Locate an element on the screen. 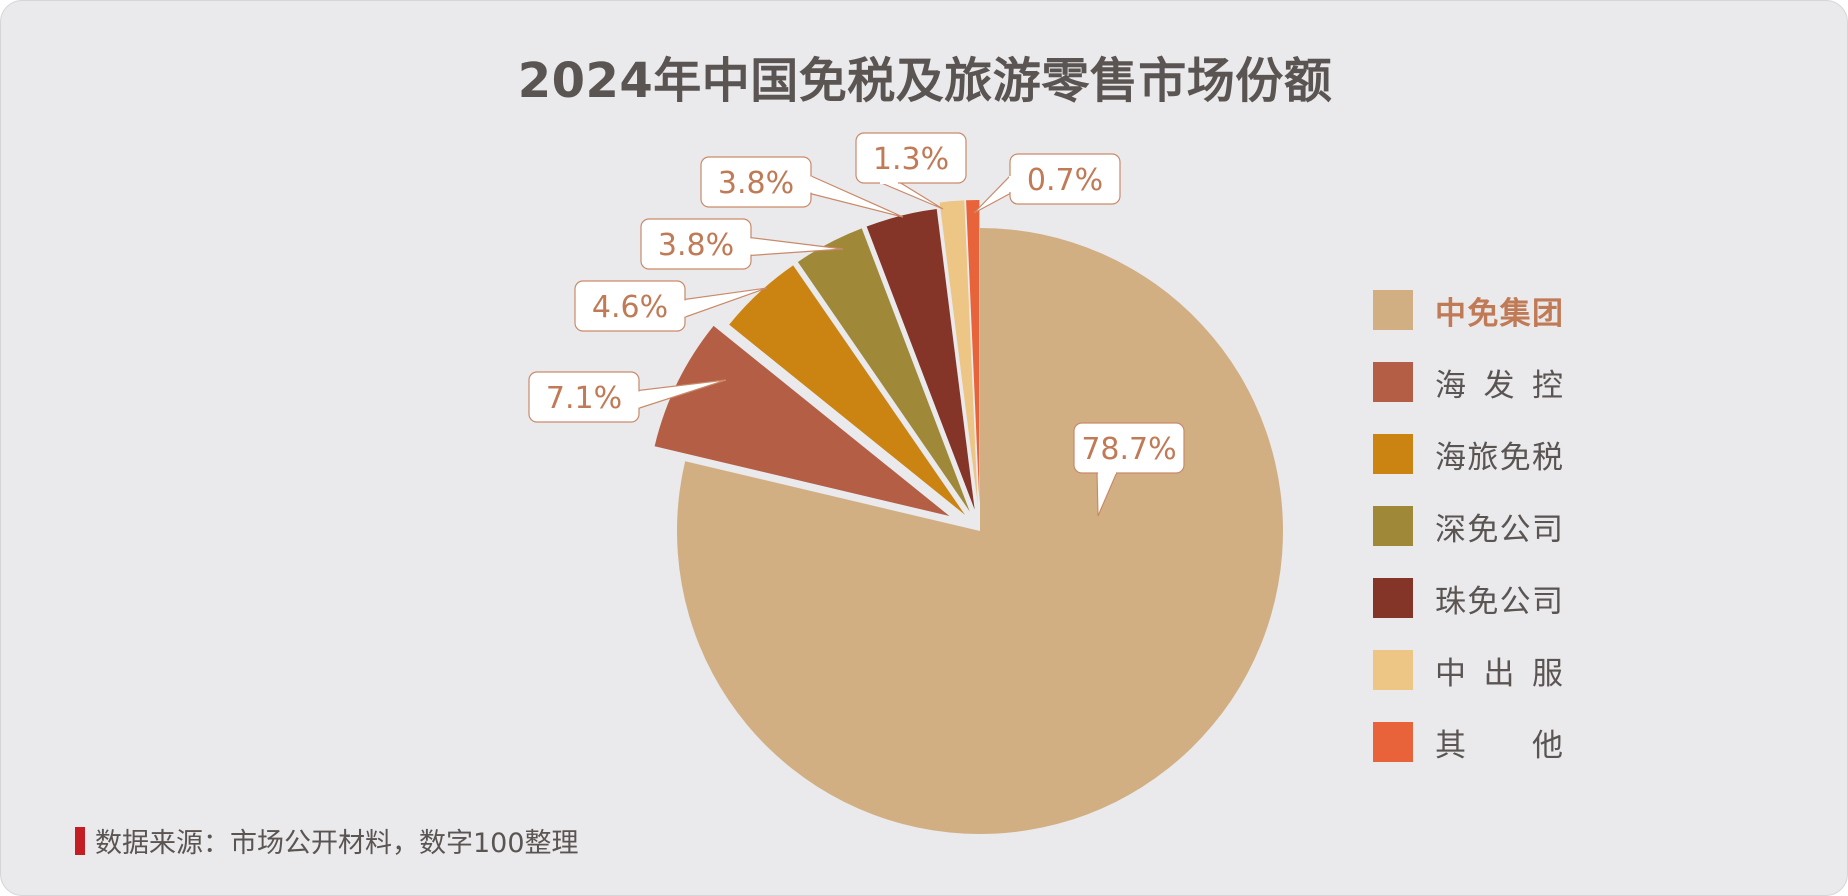  legend-label: 海旅免税 is located at coordinates (1499, 457).